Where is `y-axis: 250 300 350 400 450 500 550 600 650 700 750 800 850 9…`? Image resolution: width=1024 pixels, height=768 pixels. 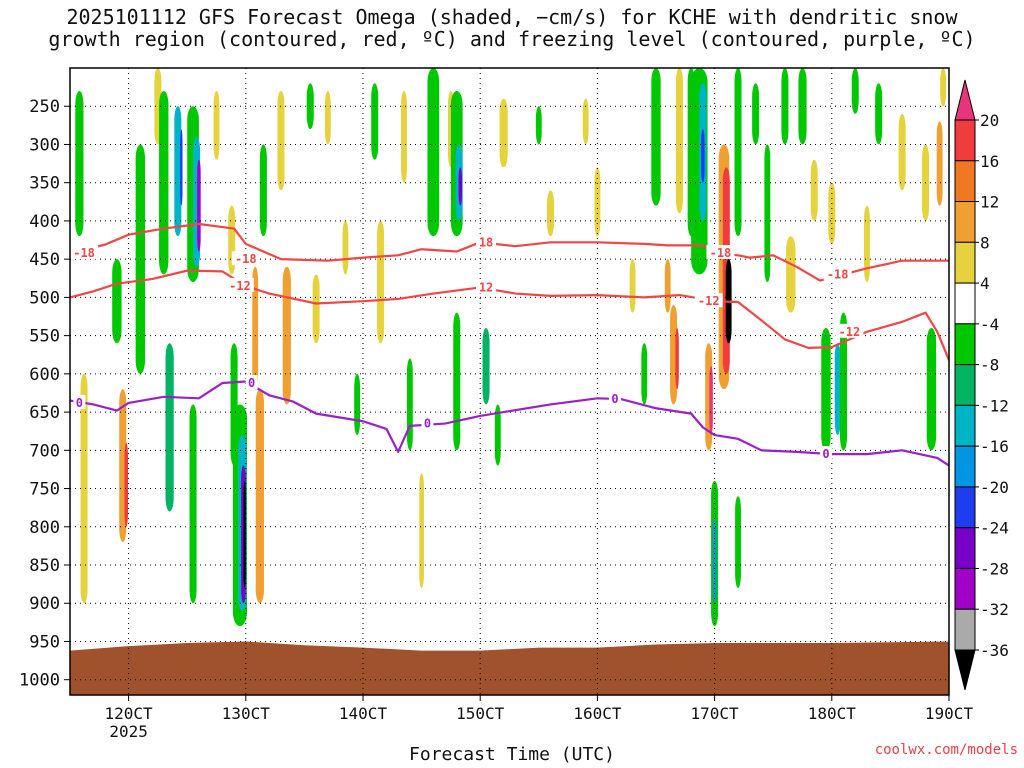 y-axis: 250 300 350 400 450 500 550 600 650 700 750 800 850 9… is located at coordinates (44, 394).